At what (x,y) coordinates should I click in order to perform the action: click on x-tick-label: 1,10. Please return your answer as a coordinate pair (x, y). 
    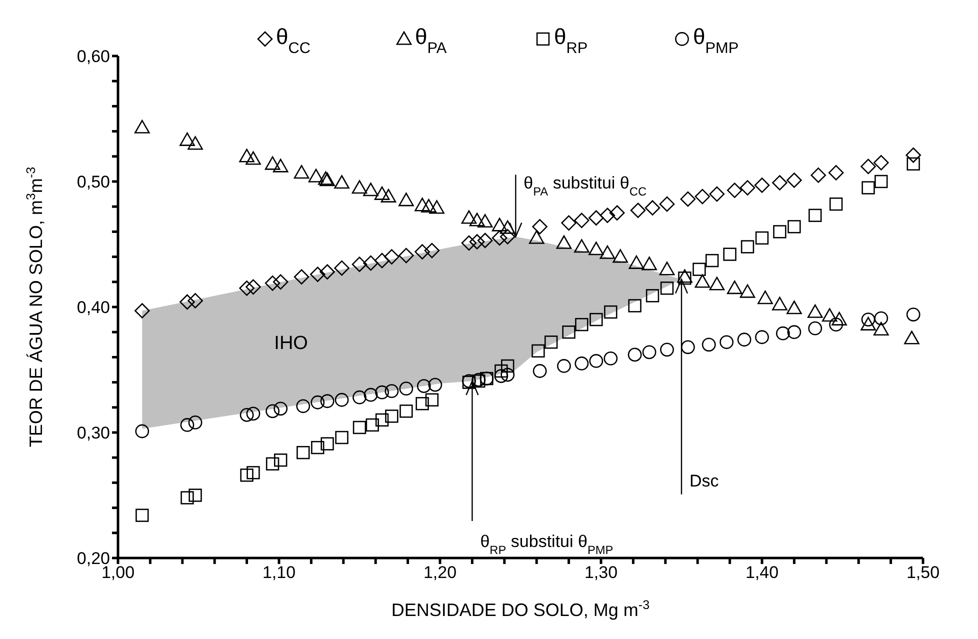
    Looking at the image, I should click on (279, 572).